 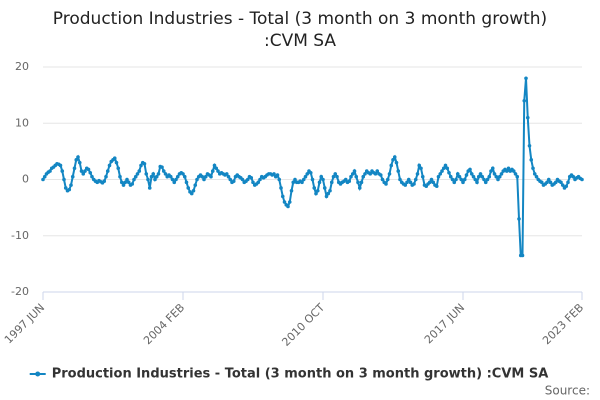 What do you see at coordinates (22, 66) in the screenshot?
I see `y-tick-label: 20` at bounding box center [22, 66].